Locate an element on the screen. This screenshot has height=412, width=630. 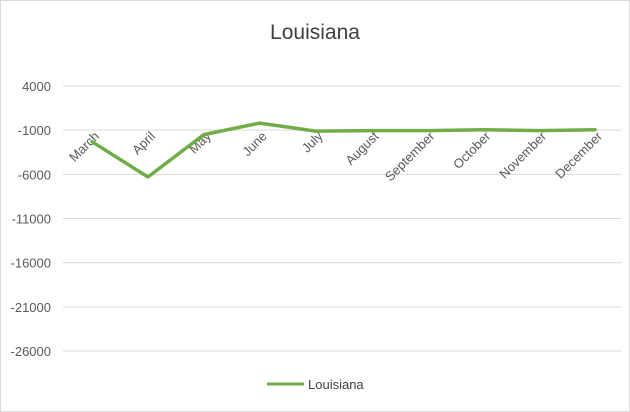
x-tick-label: April is located at coordinates (143, 142).